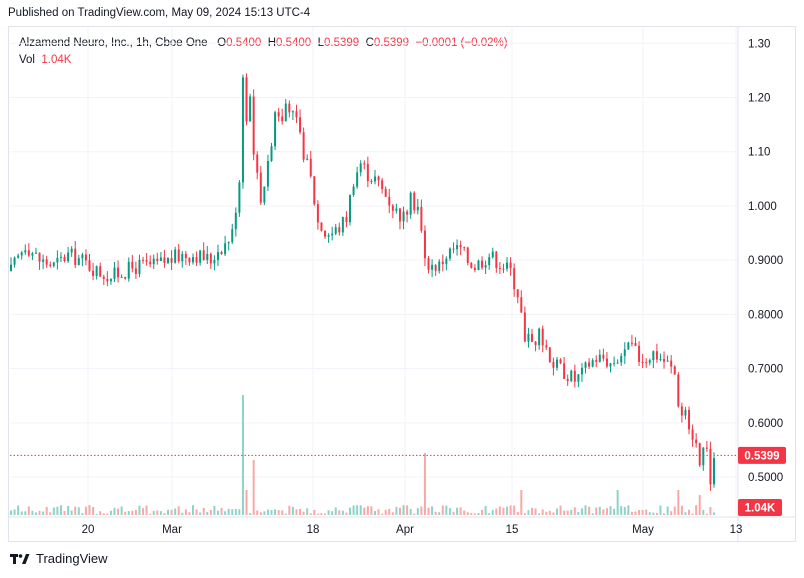  What do you see at coordinates (760, 509) in the screenshot?
I see `volume-badge-text: 1.04K` at bounding box center [760, 509].